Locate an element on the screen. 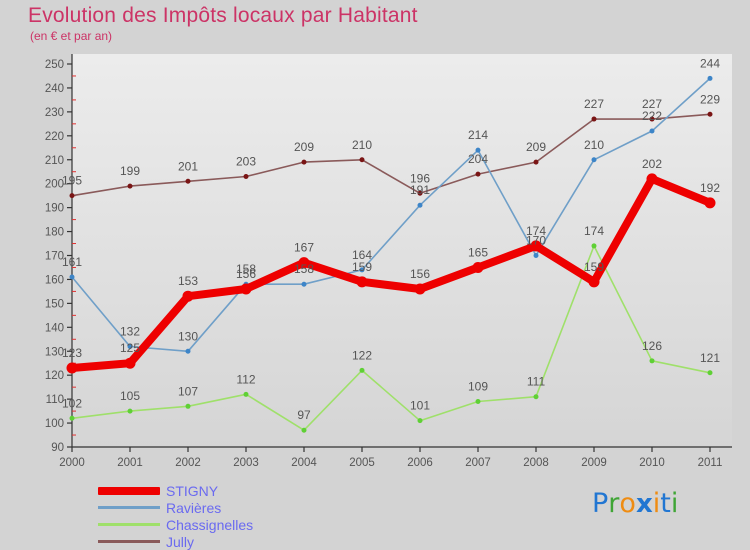 Image resolution: width=750 pixels, height=550 pixels. series-line is located at coordinates (391, 155).